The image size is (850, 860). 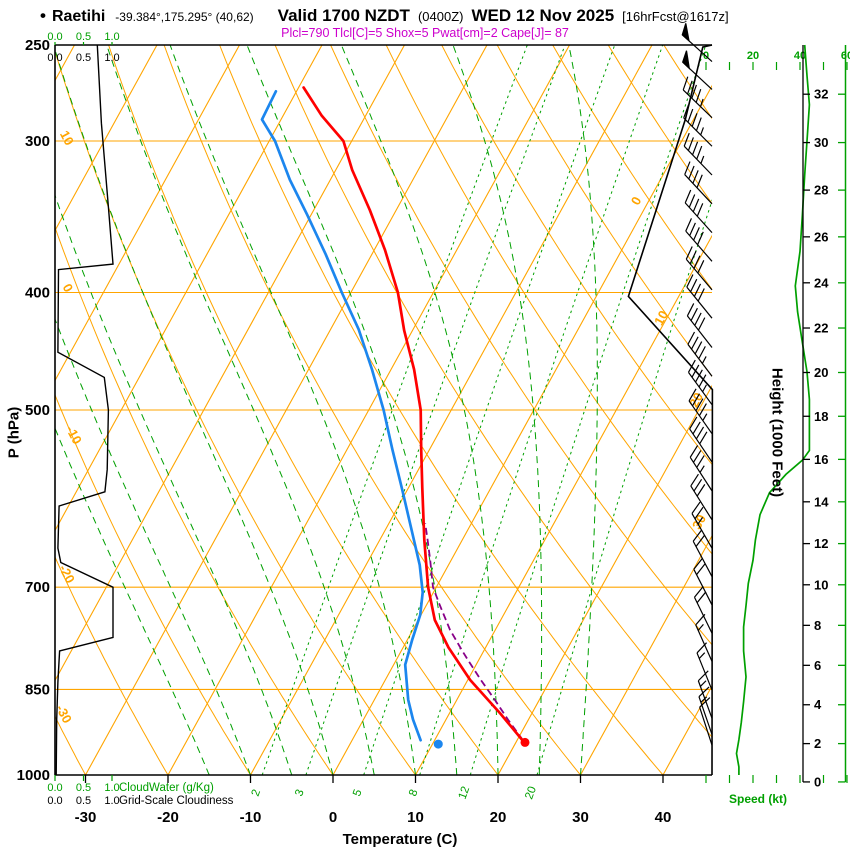 What do you see at coordinates (14, 432) in the screenshot?
I see `pressure-axis-label: P (hPa)` at bounding box center [14, 432].